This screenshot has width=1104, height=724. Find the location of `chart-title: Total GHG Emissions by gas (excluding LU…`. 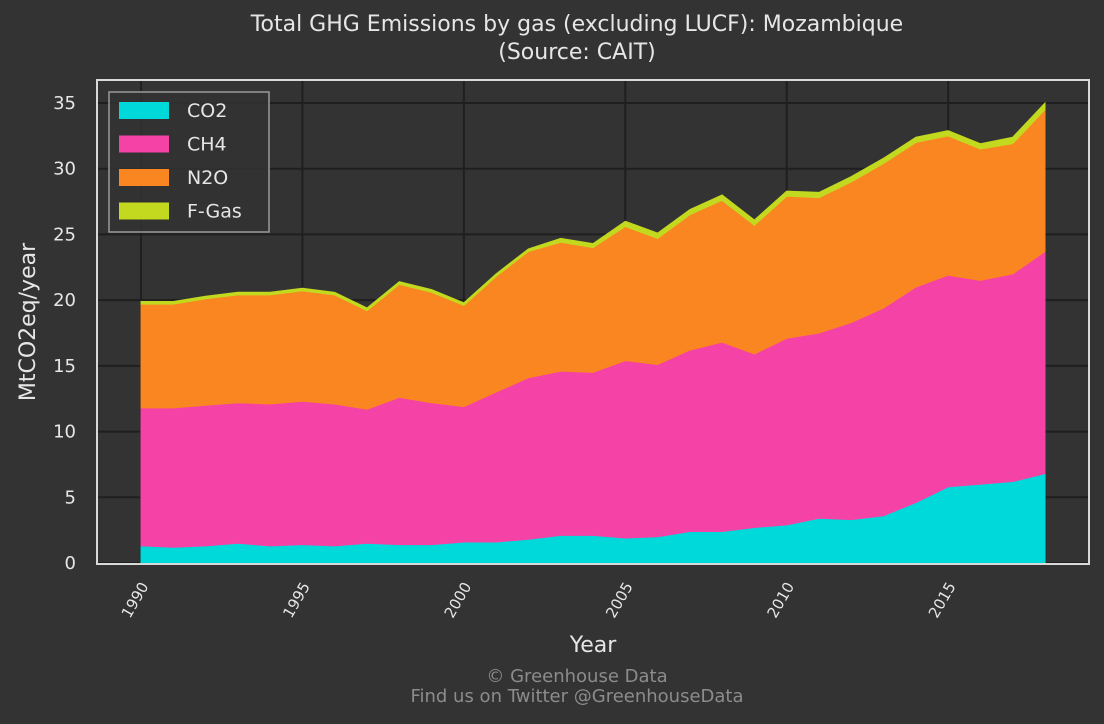

chart-title: Total GHG Emissions by gas (excluding LU… is located at coordinates (577, 24).